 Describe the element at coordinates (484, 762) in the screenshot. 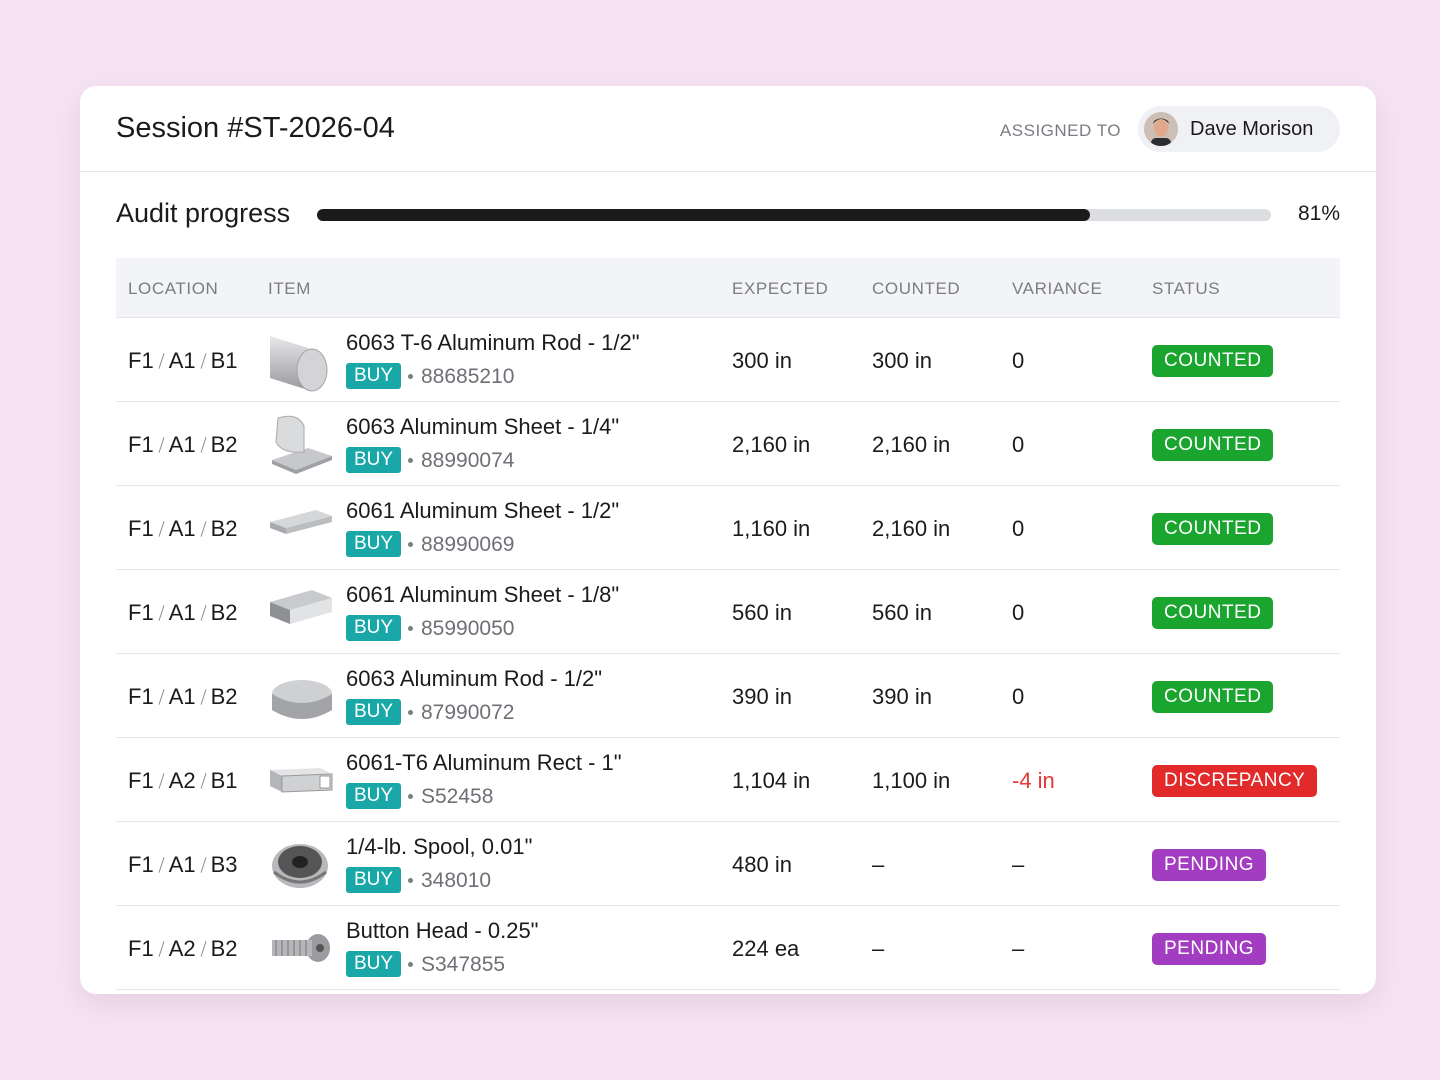

I see `item-name: 6061-T6 Aluminum Rect - 1"` at that location.